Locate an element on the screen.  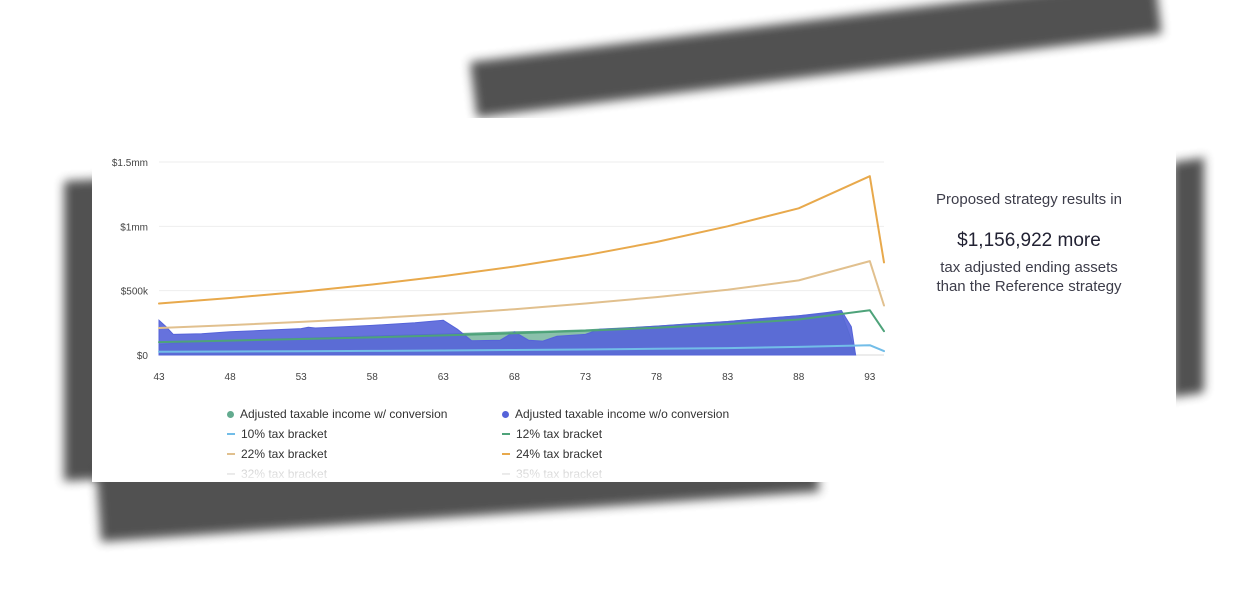
x-tick-label: 88 is located at coordinates (799, 377).